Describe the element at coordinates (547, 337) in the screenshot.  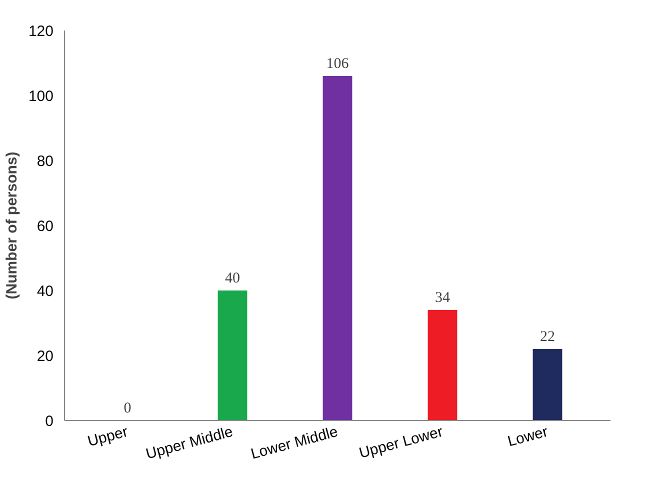
I see `data-label: 22` at that location.